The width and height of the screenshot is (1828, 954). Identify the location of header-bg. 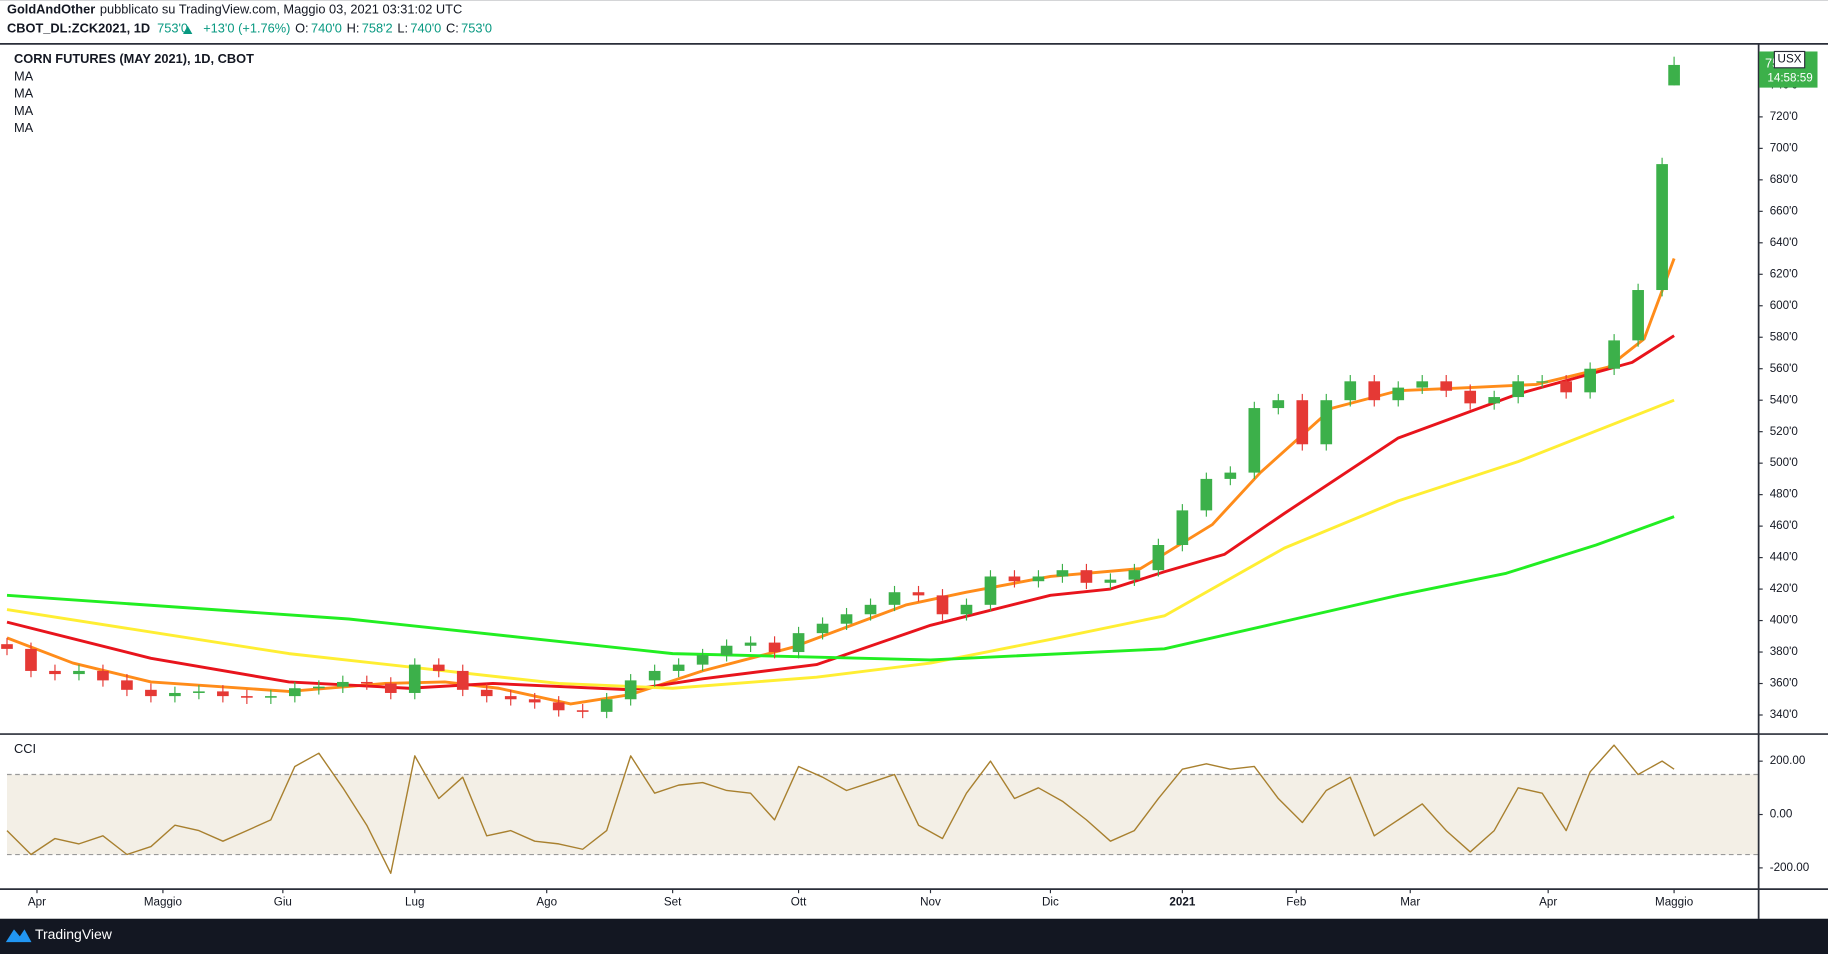
(914, 22).